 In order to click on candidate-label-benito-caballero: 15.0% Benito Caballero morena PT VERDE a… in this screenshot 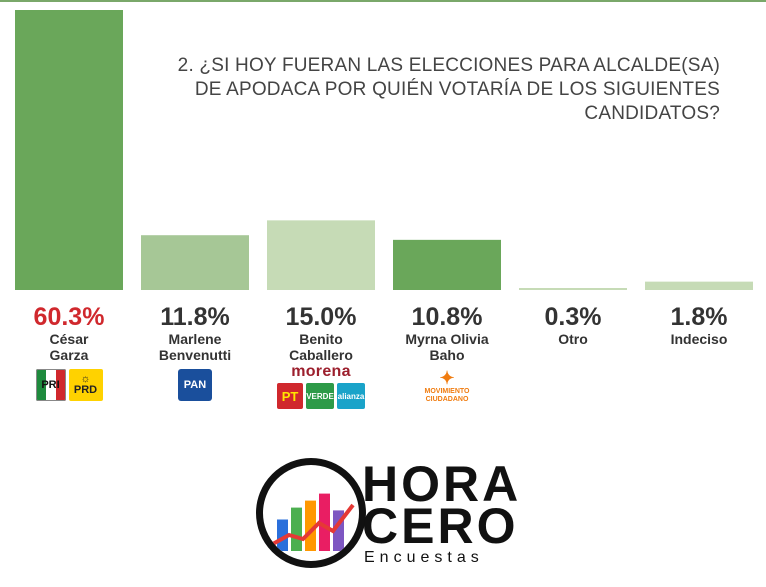, I will do `click(321, 356)`.